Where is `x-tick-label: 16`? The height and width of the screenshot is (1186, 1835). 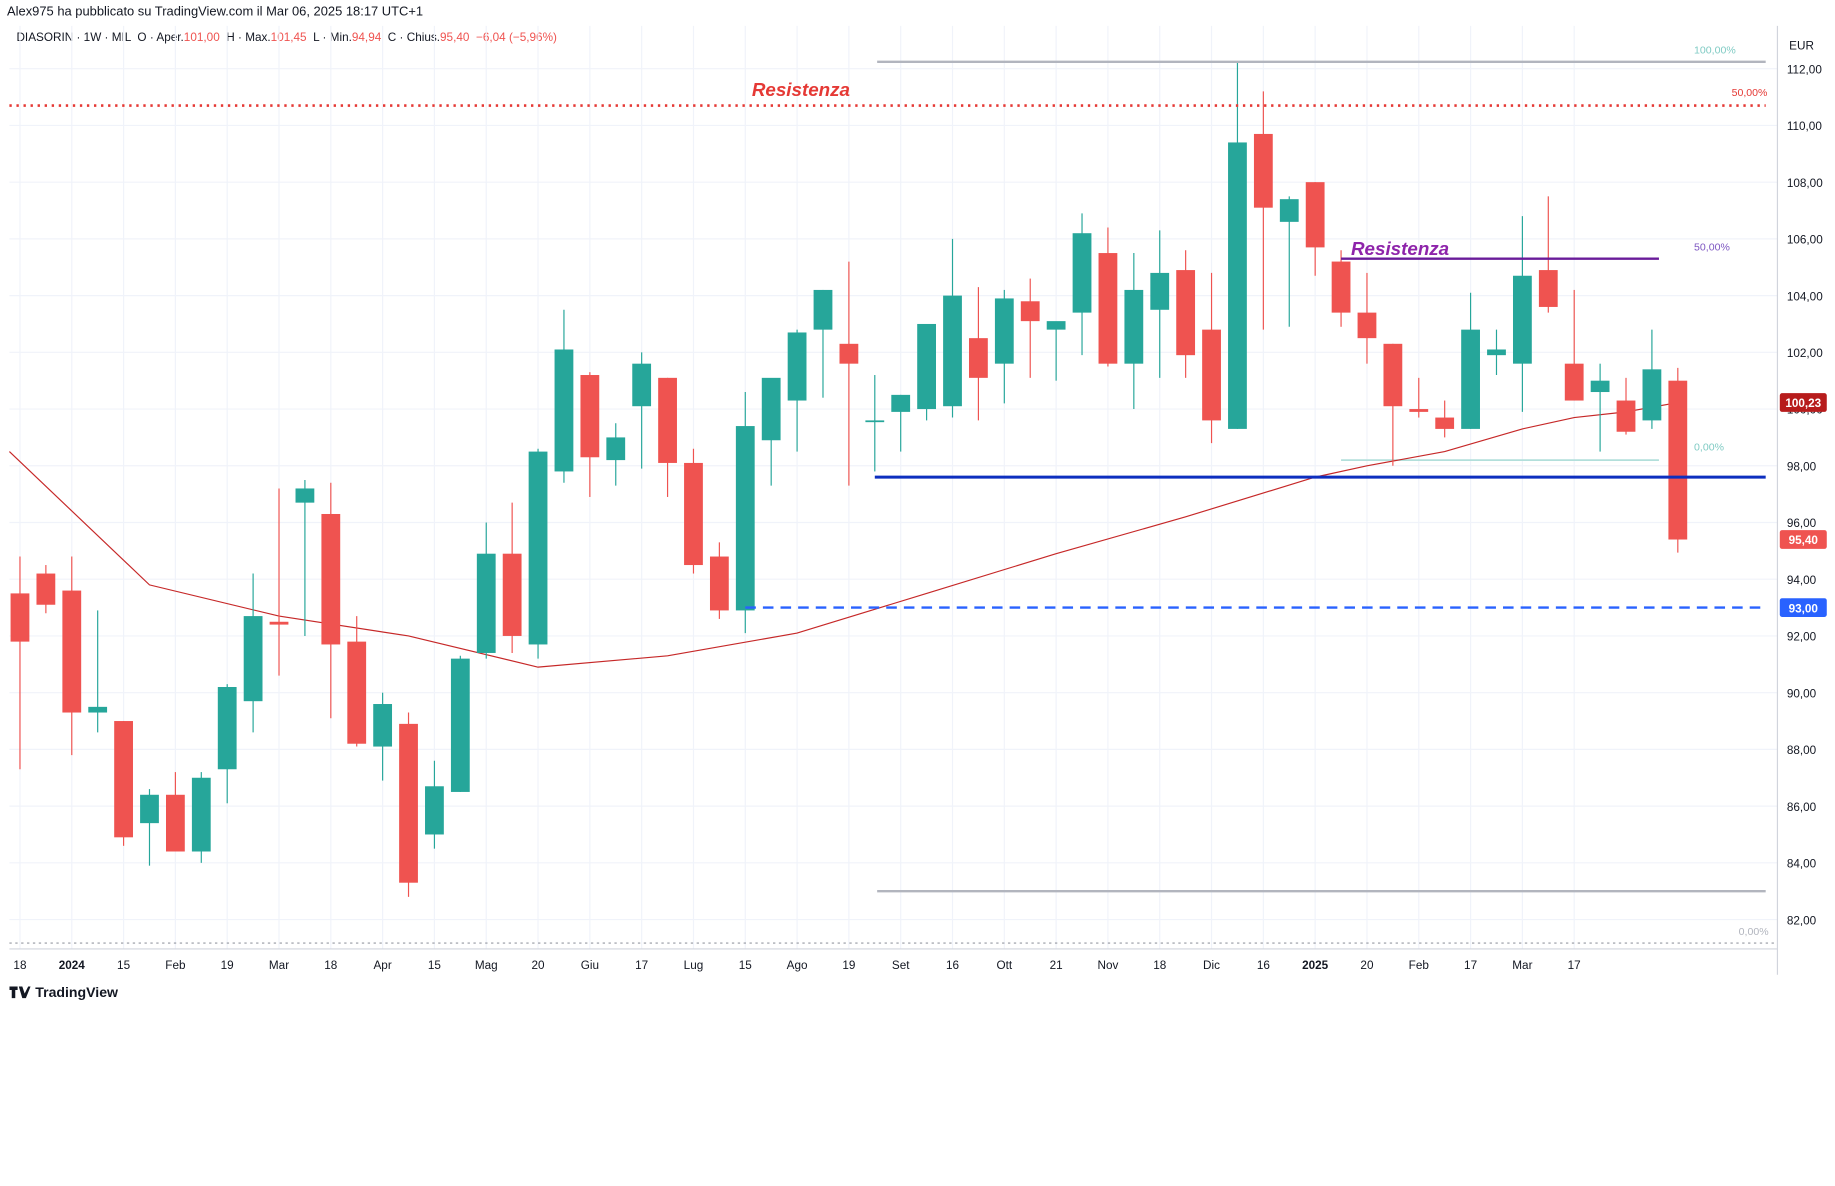 x-tick-label: 16 is located at coordinates (953, 965).